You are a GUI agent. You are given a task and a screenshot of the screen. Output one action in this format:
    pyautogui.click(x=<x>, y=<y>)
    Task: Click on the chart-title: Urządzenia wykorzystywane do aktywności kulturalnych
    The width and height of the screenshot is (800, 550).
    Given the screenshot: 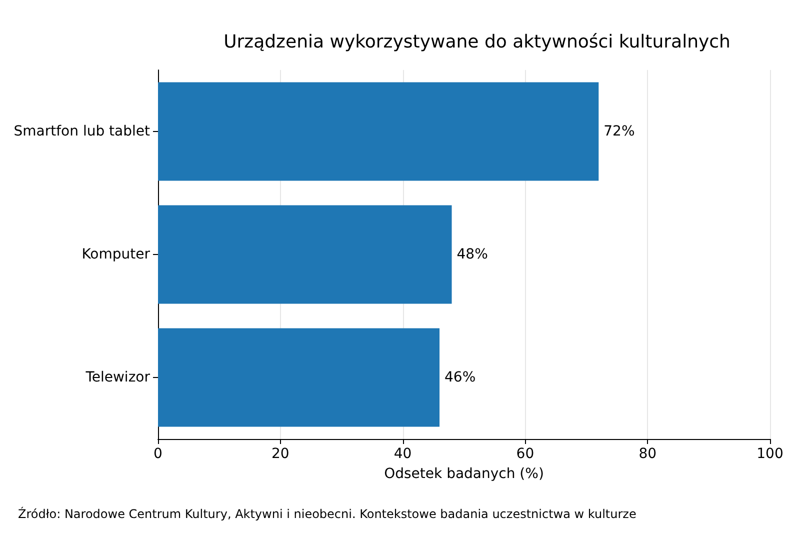 What is the action you would take?
    pyautogui.click(x=477, y=42)
    